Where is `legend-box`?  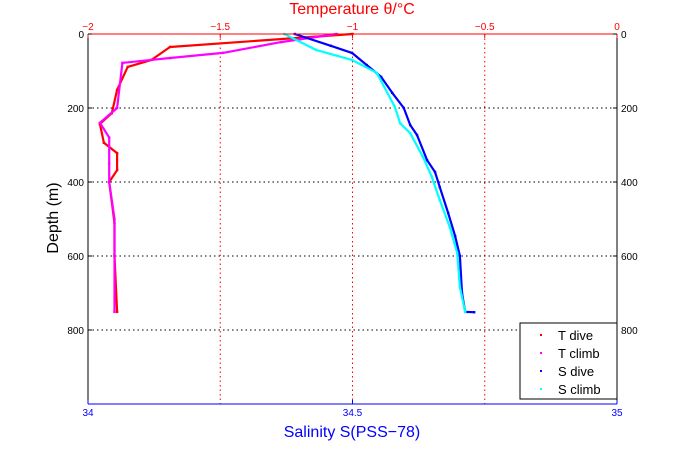 legend-box is located at coordinates (568, 361).